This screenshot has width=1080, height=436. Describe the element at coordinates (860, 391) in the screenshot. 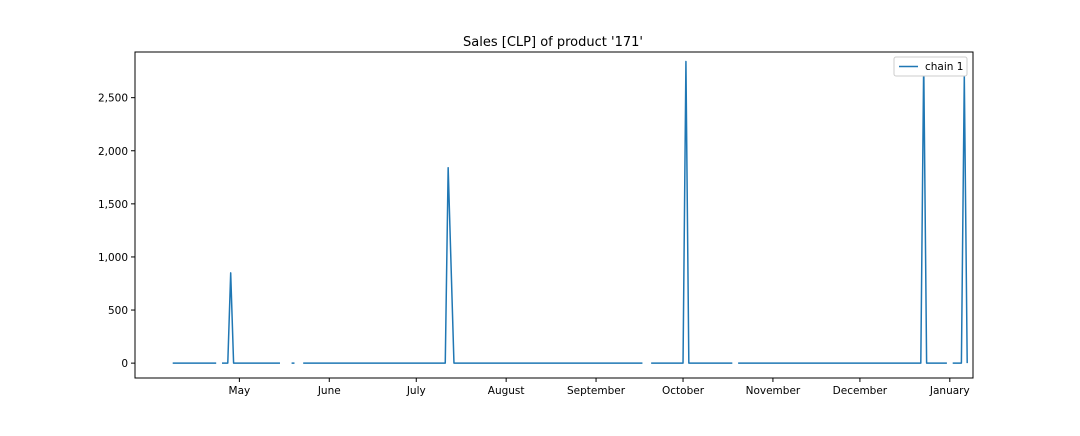

I see `x-tick-label: December` at that location.